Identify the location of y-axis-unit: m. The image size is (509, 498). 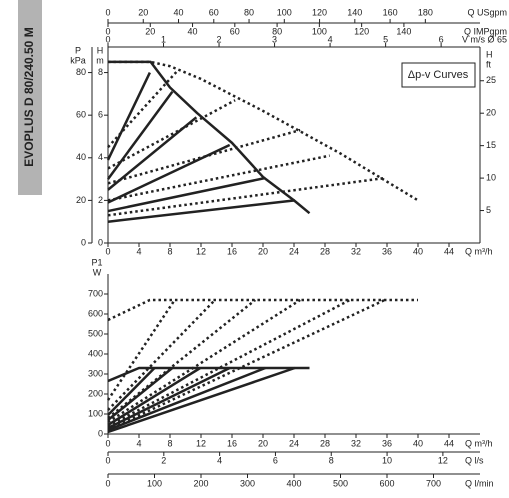
(100, 60).